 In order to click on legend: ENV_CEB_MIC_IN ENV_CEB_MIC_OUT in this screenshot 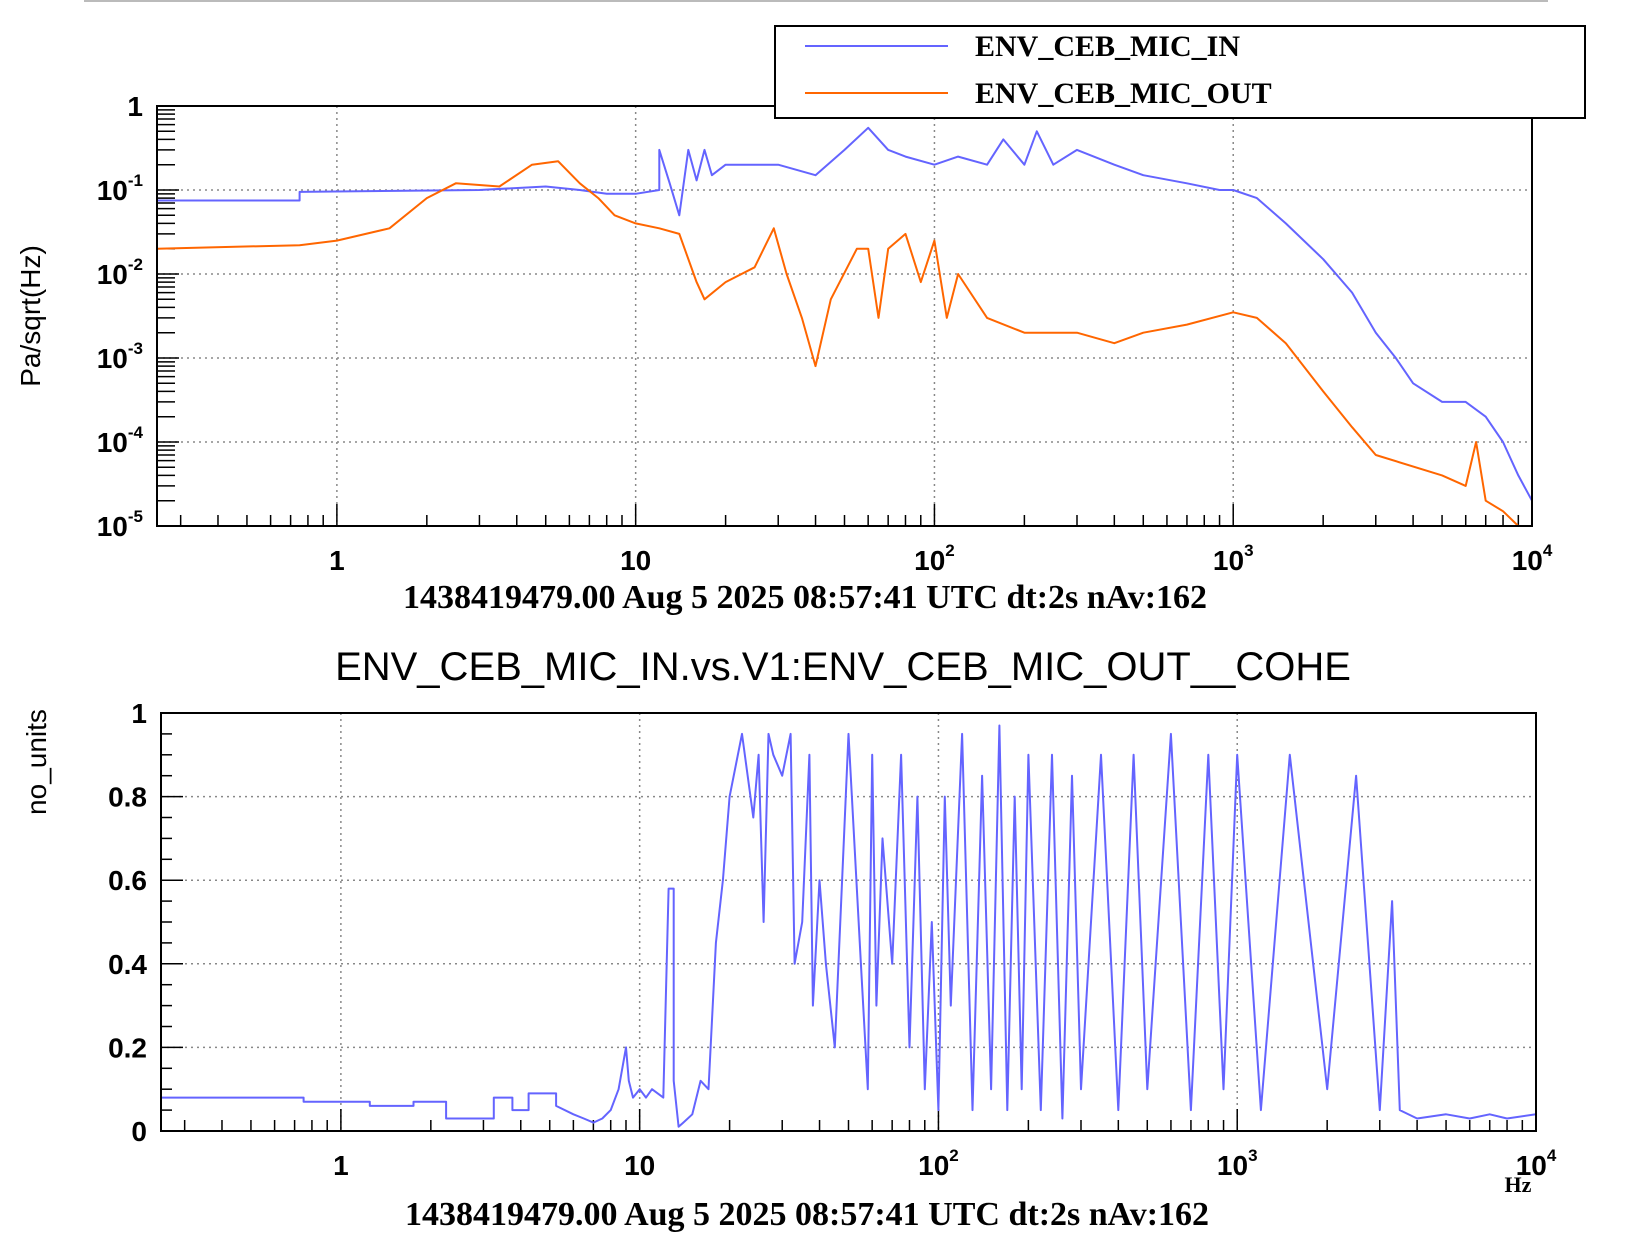, I will do `click(1180, 72)`.